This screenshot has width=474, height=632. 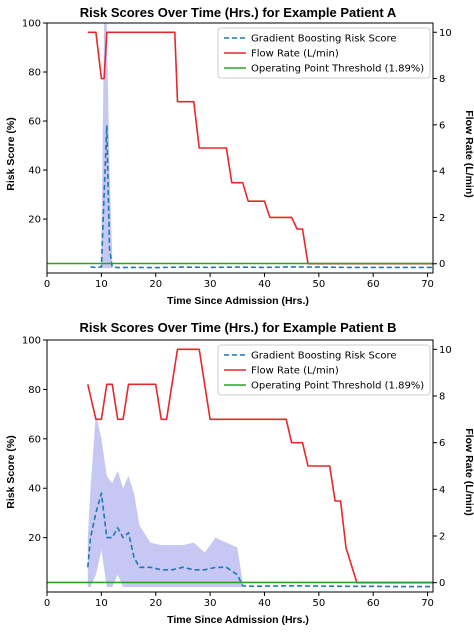 What do you see at coordinates (165, 501) in the screenshot?
I see `confidence-band` at bounding box center [165, 501].